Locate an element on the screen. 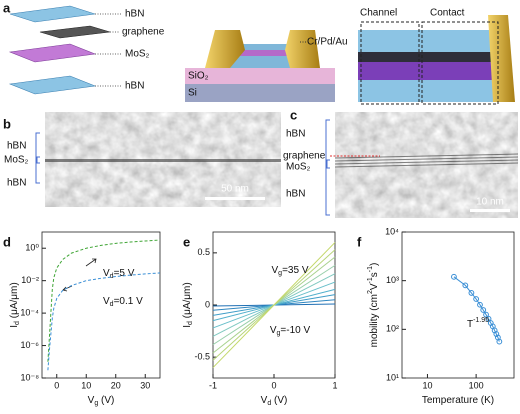 The image size is (520, 414). panel-label: e is located at coordinates (186, 241).